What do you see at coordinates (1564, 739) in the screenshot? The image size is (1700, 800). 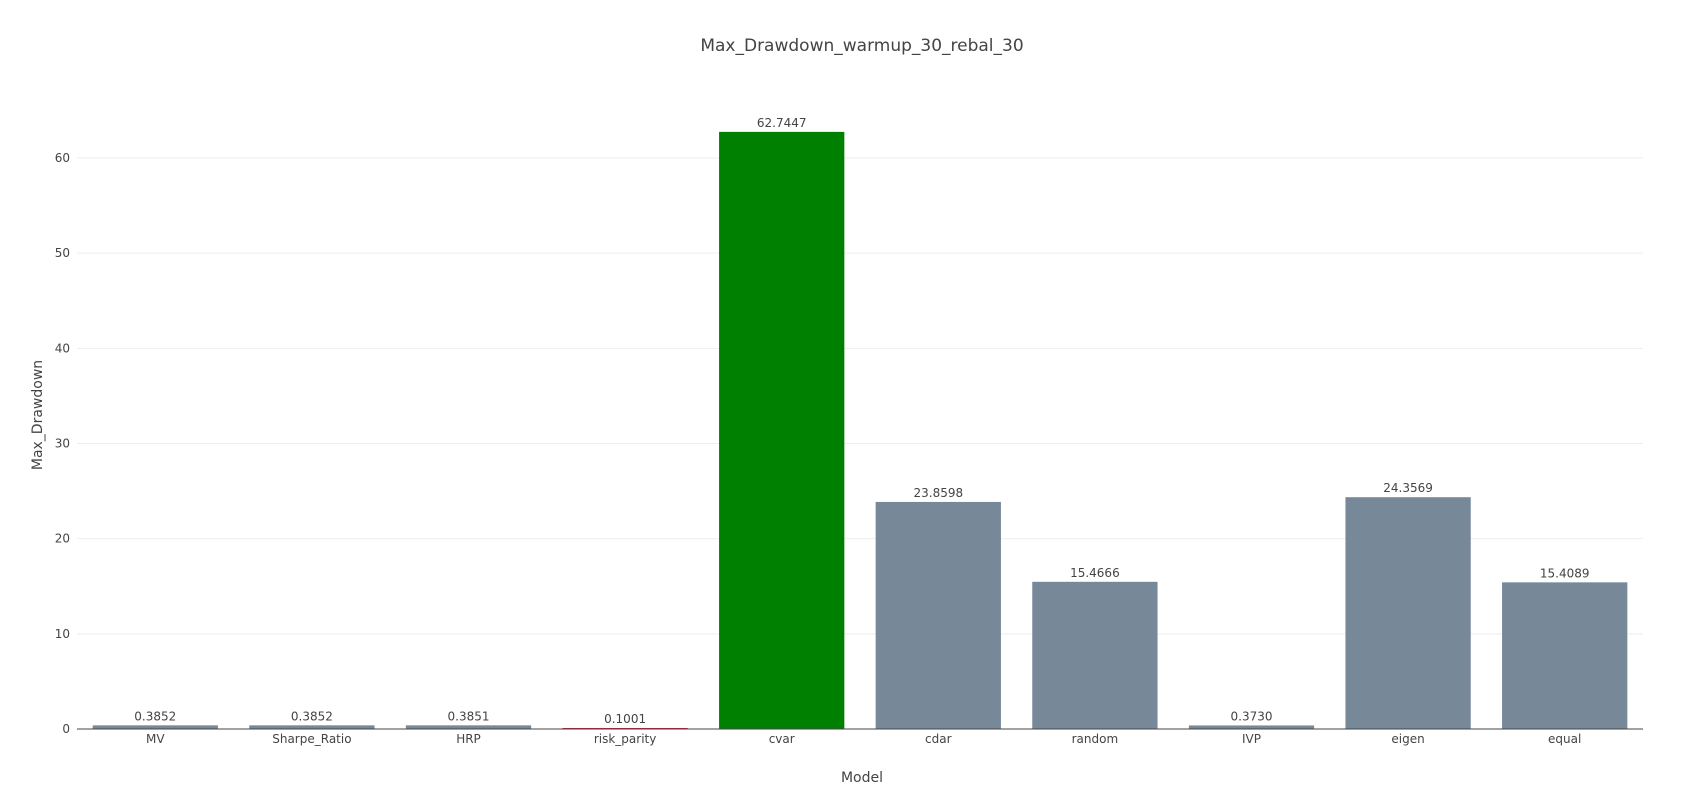 I see `x-tick-label: equal` at bounding box center [1564, 739].